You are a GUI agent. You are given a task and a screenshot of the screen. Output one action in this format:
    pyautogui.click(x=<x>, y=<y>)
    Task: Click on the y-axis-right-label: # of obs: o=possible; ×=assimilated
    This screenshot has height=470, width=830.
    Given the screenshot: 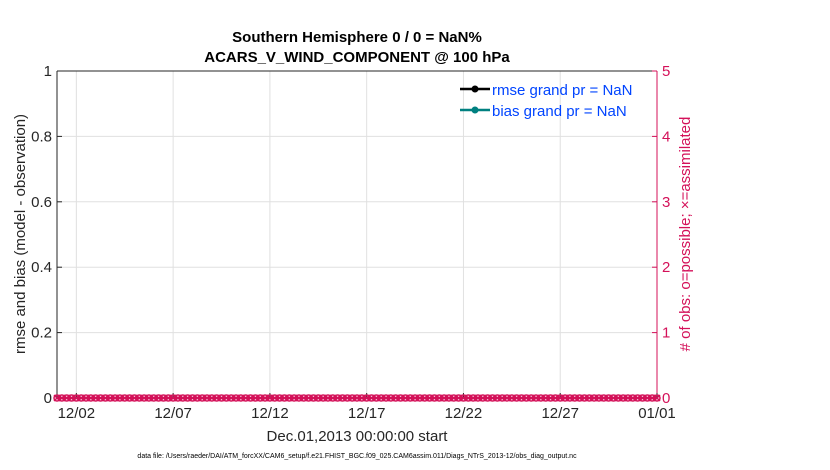 What is the action you would take?
    pyautogui.click(x=685, y=234)
    